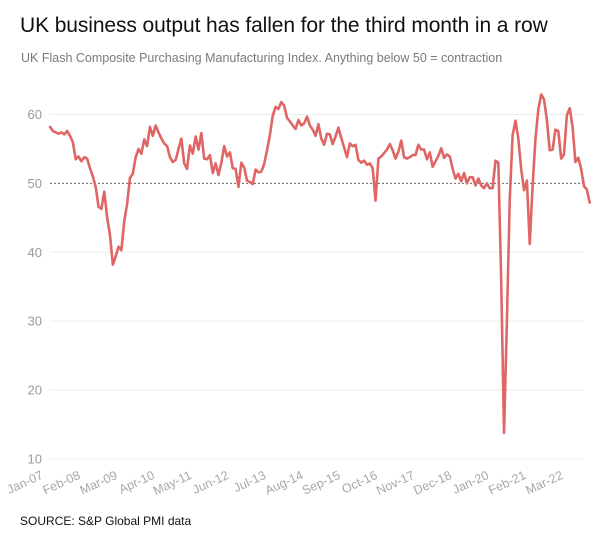  What do you see at coordinates (35, 252) in the screenshot?
I see `y-tick-label-40: 40` at bounding box center [35, 252].